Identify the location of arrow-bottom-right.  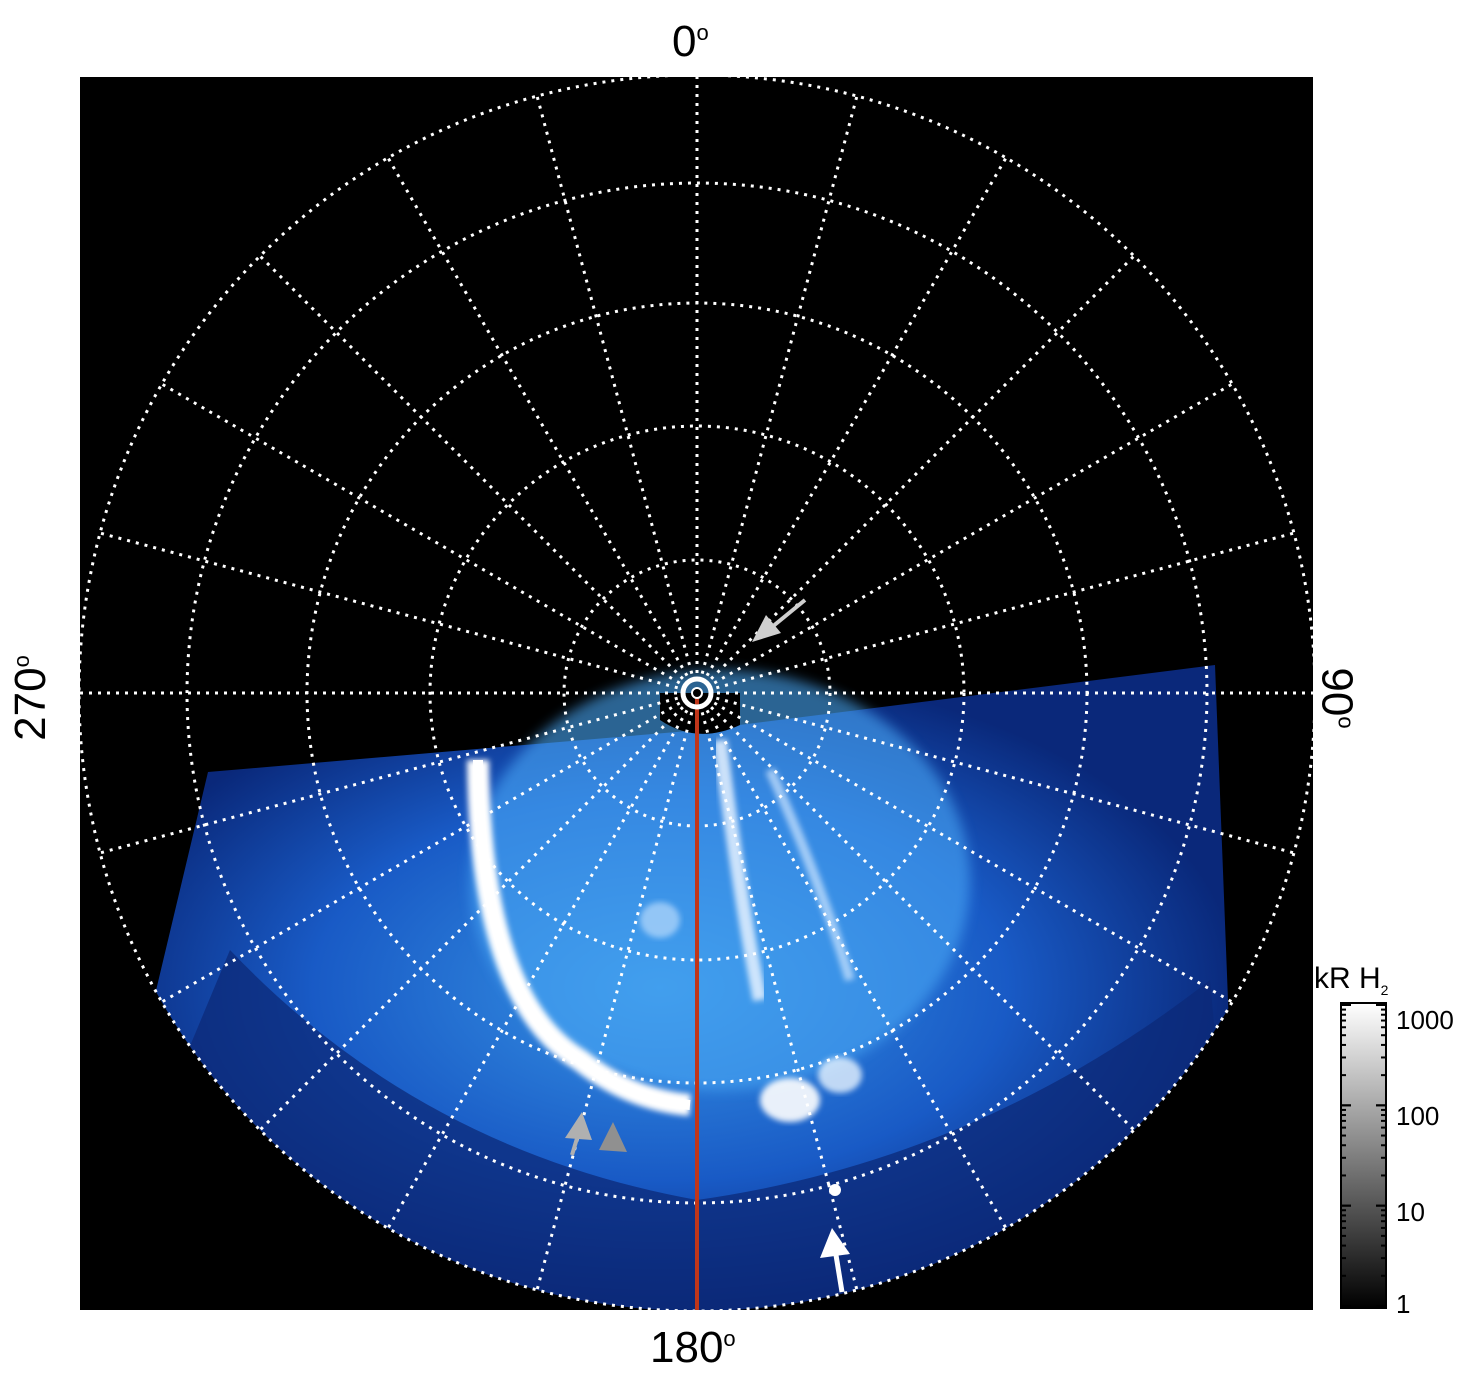
(835, 1260).